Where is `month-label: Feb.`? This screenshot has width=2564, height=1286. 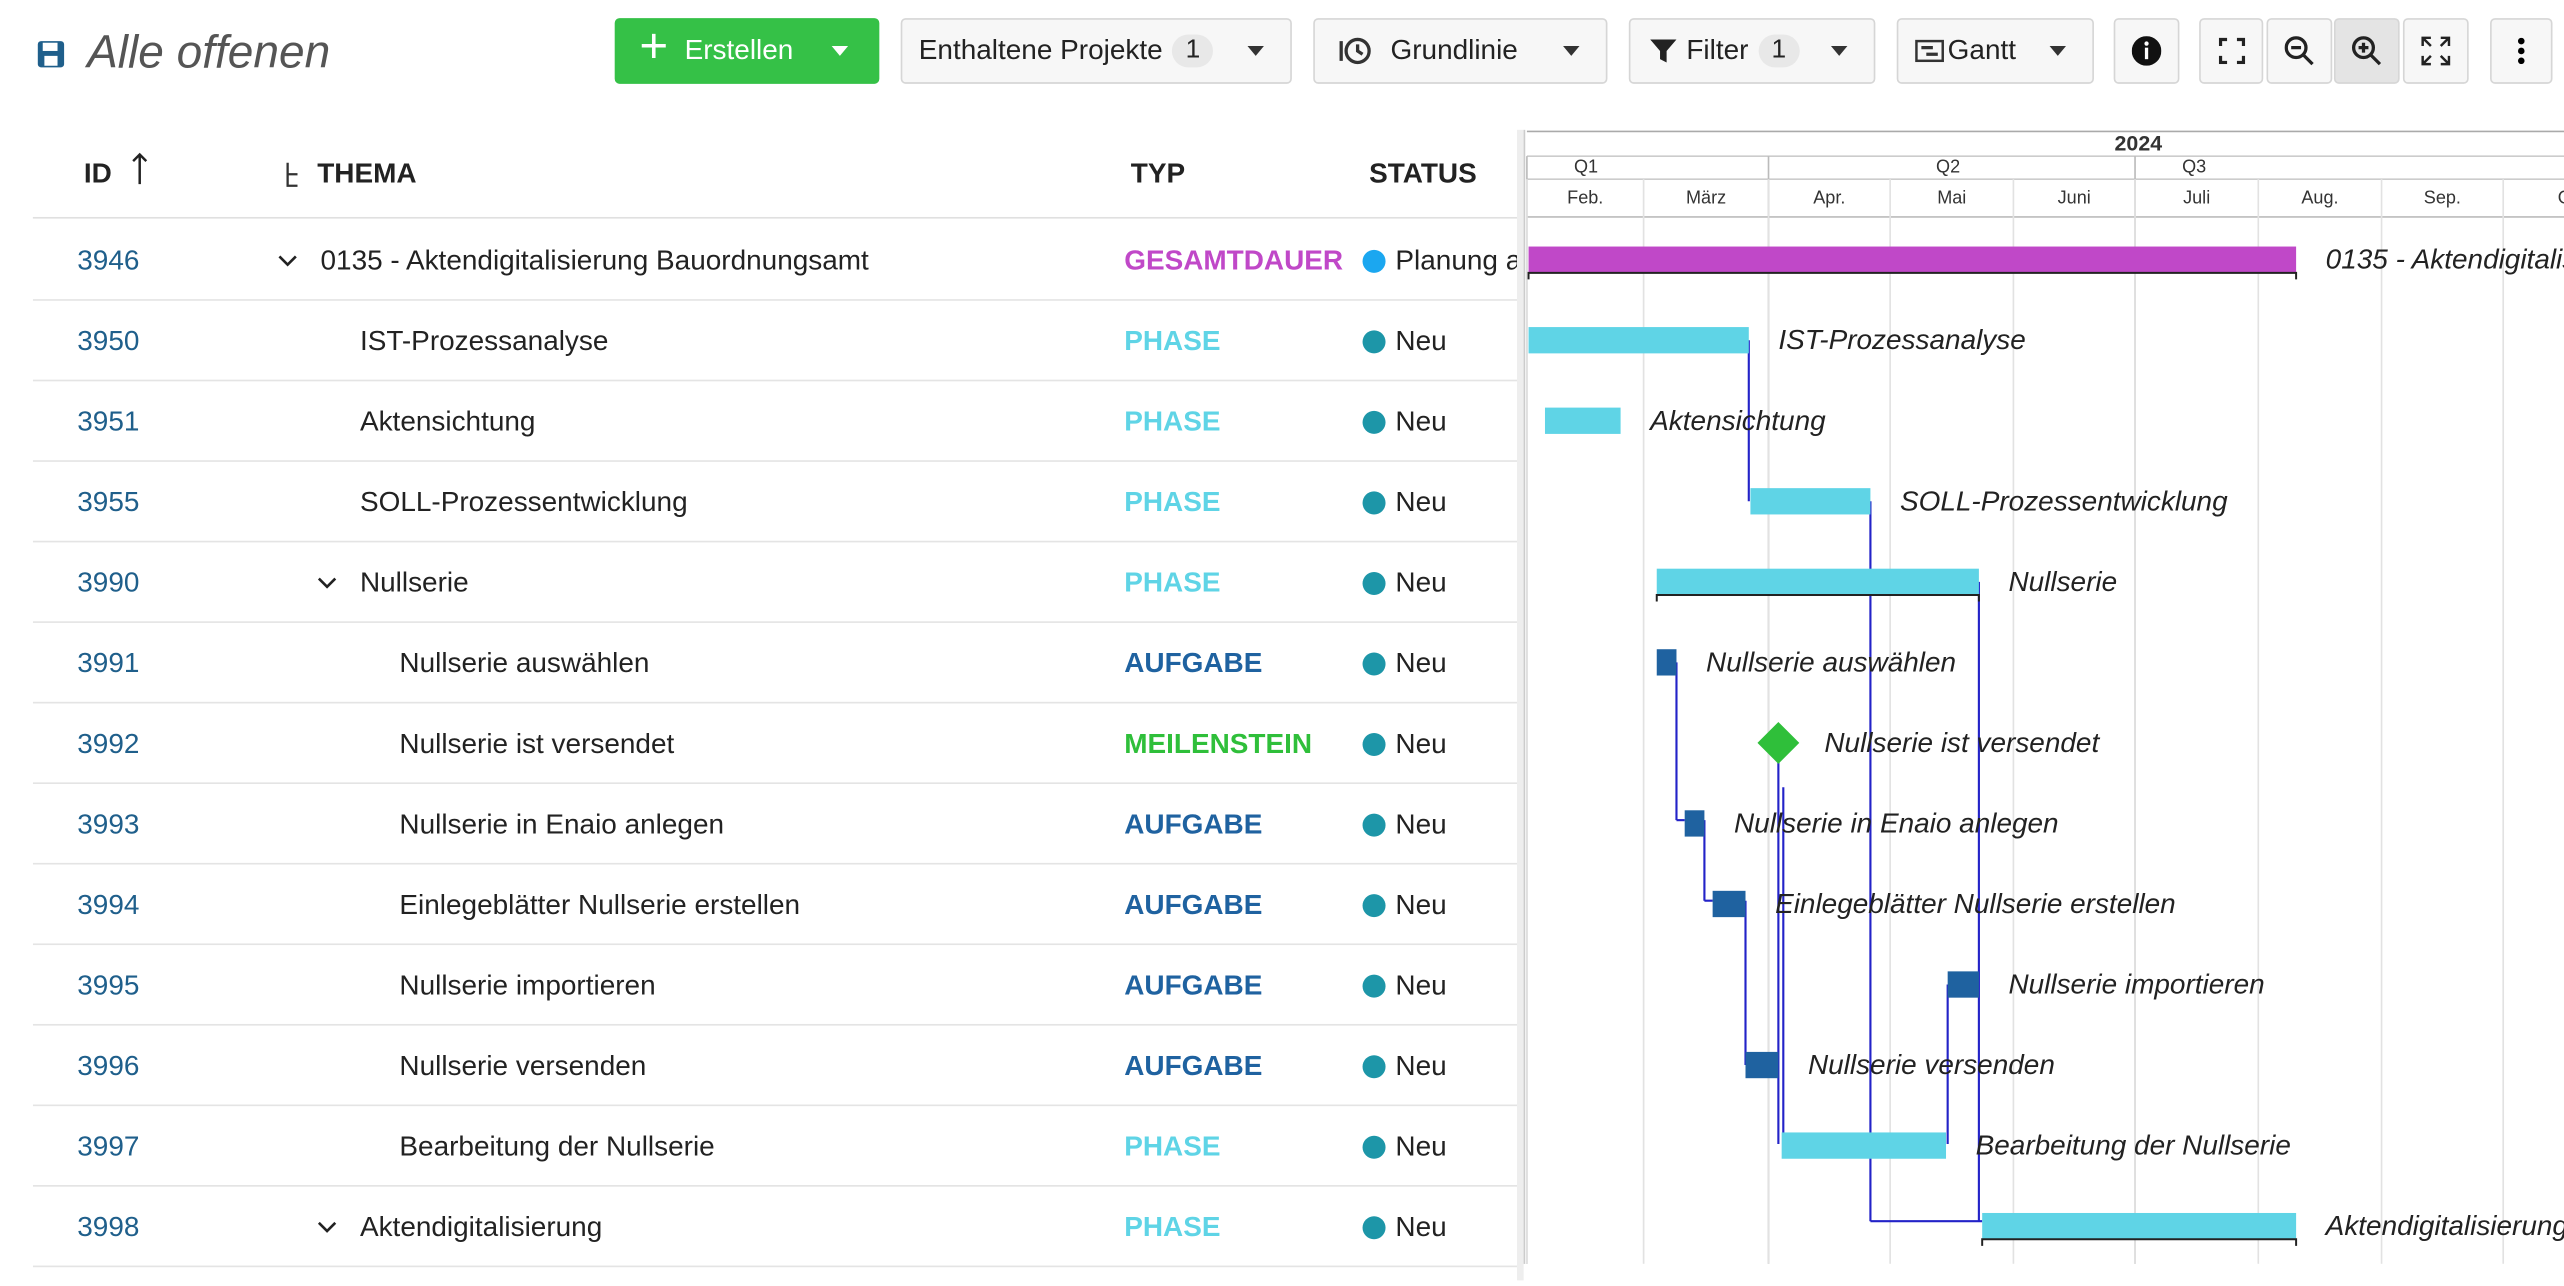 month-label: Feb. is located at coordinates (1585, 198).